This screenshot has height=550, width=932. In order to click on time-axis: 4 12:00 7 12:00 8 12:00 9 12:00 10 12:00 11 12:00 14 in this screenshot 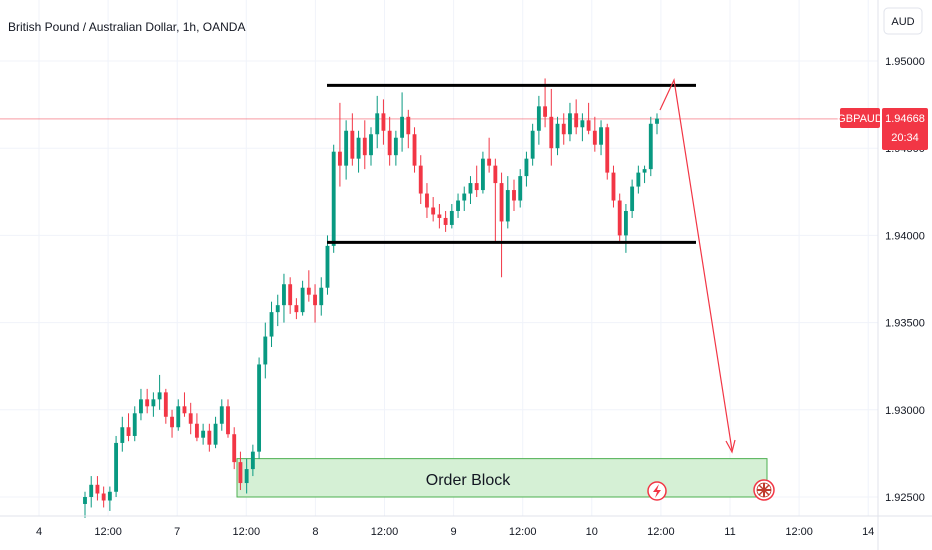, I will do `click(466, 526)`.